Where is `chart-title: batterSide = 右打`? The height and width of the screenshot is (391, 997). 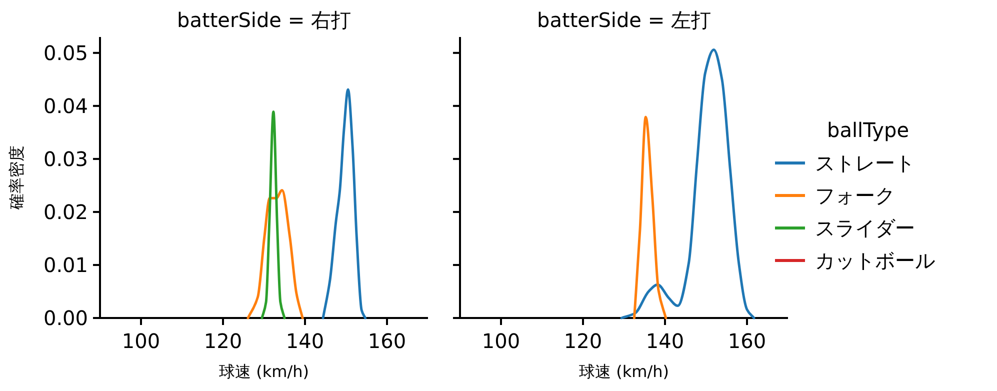 chart-title: batterSide = 右打 is located at coordinates (264, 20).